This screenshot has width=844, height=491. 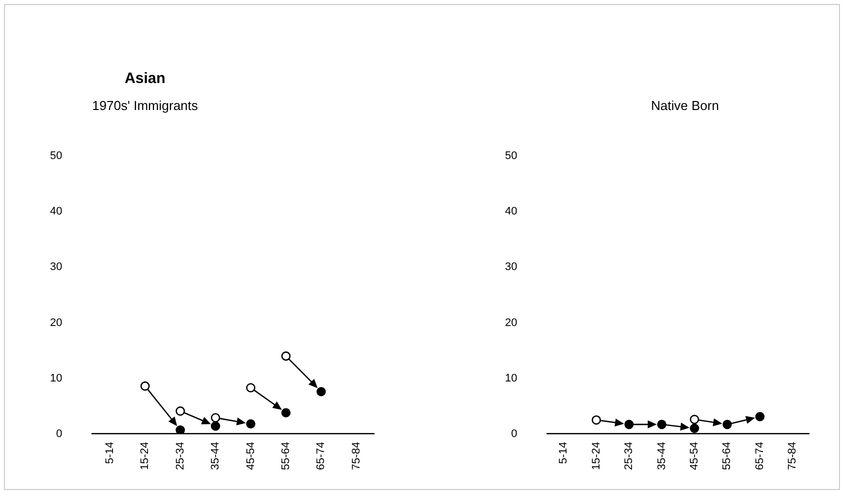 What do you see at coordinates (145, 106) in the screenshot?
I see `chart-subtitle: 1970s' Immigrants` at bounding box center [145, 106].